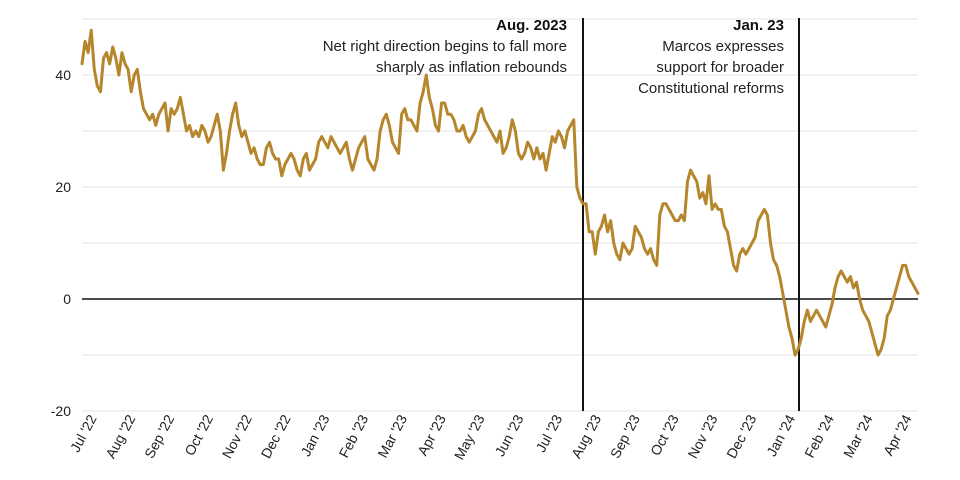  Describe the element at coordinates (431, 435) in the screenshot. I see `x-tick-label: Apr '23` at that location.